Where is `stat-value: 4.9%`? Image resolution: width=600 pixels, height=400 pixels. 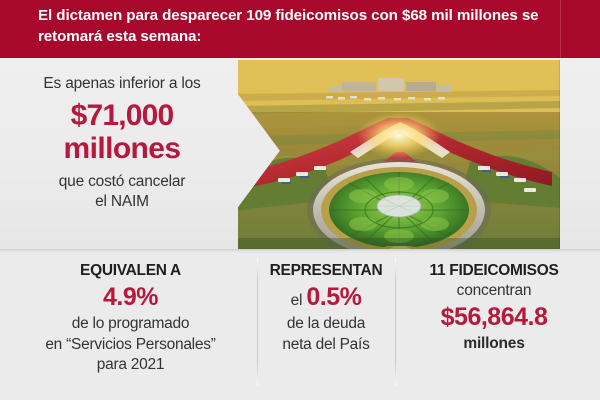 stat-value: 4.9% is located at coordinates (130, 296).